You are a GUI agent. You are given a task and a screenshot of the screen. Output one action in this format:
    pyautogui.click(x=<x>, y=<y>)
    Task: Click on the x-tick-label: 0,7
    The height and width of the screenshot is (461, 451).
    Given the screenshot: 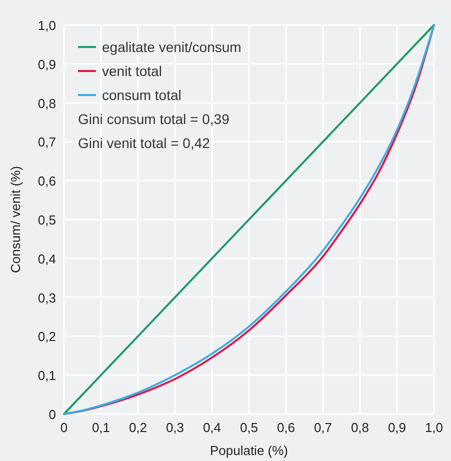 What is the action you would take?
    pyautogui.click(x=323, y=427)
    